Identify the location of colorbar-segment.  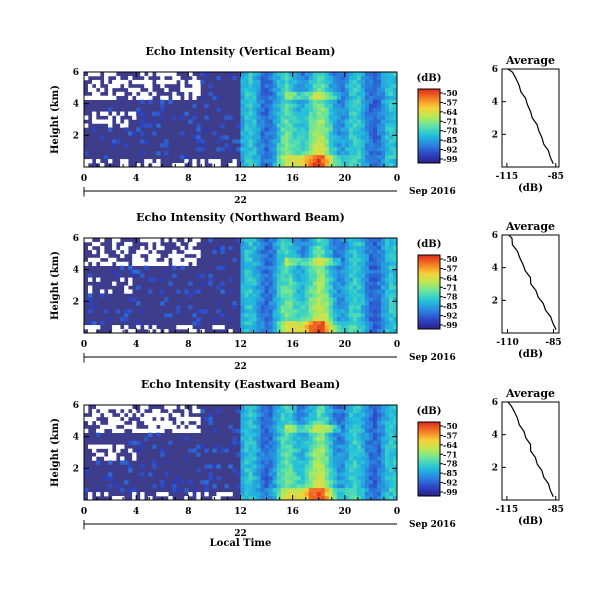
(429, 322).